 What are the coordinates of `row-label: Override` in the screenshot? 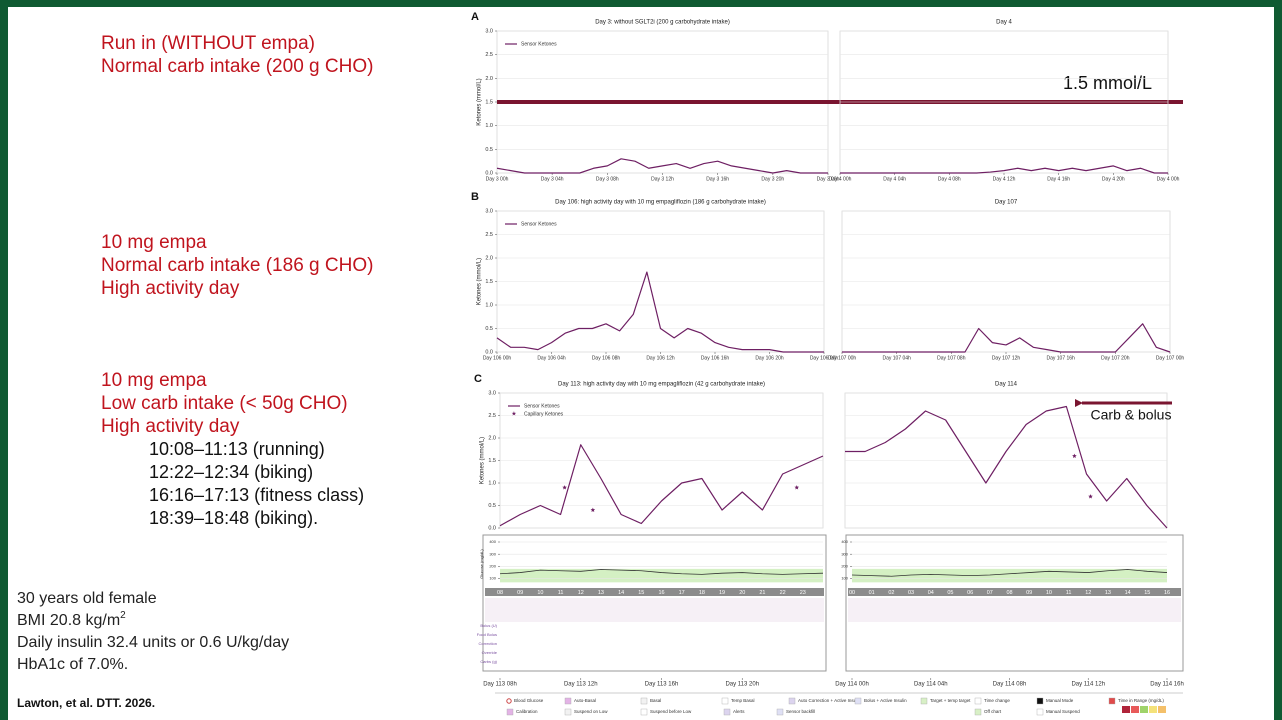 It's located at (490, 652).